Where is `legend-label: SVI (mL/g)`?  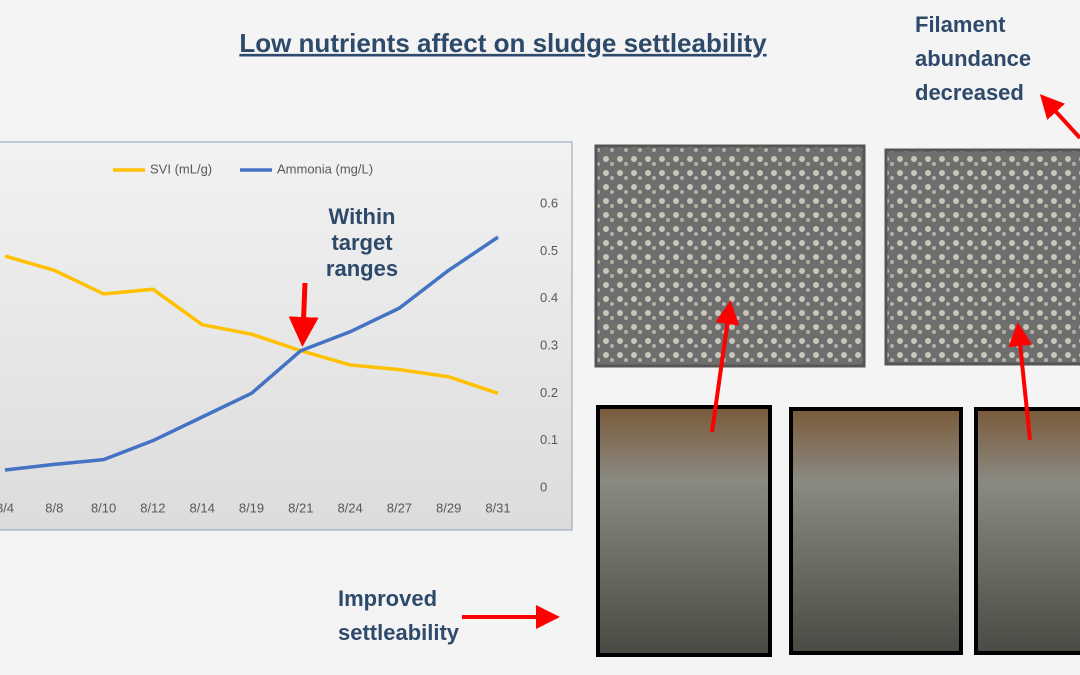
legend-label: SVI (mL/g) is located at coordinates (181, 168).